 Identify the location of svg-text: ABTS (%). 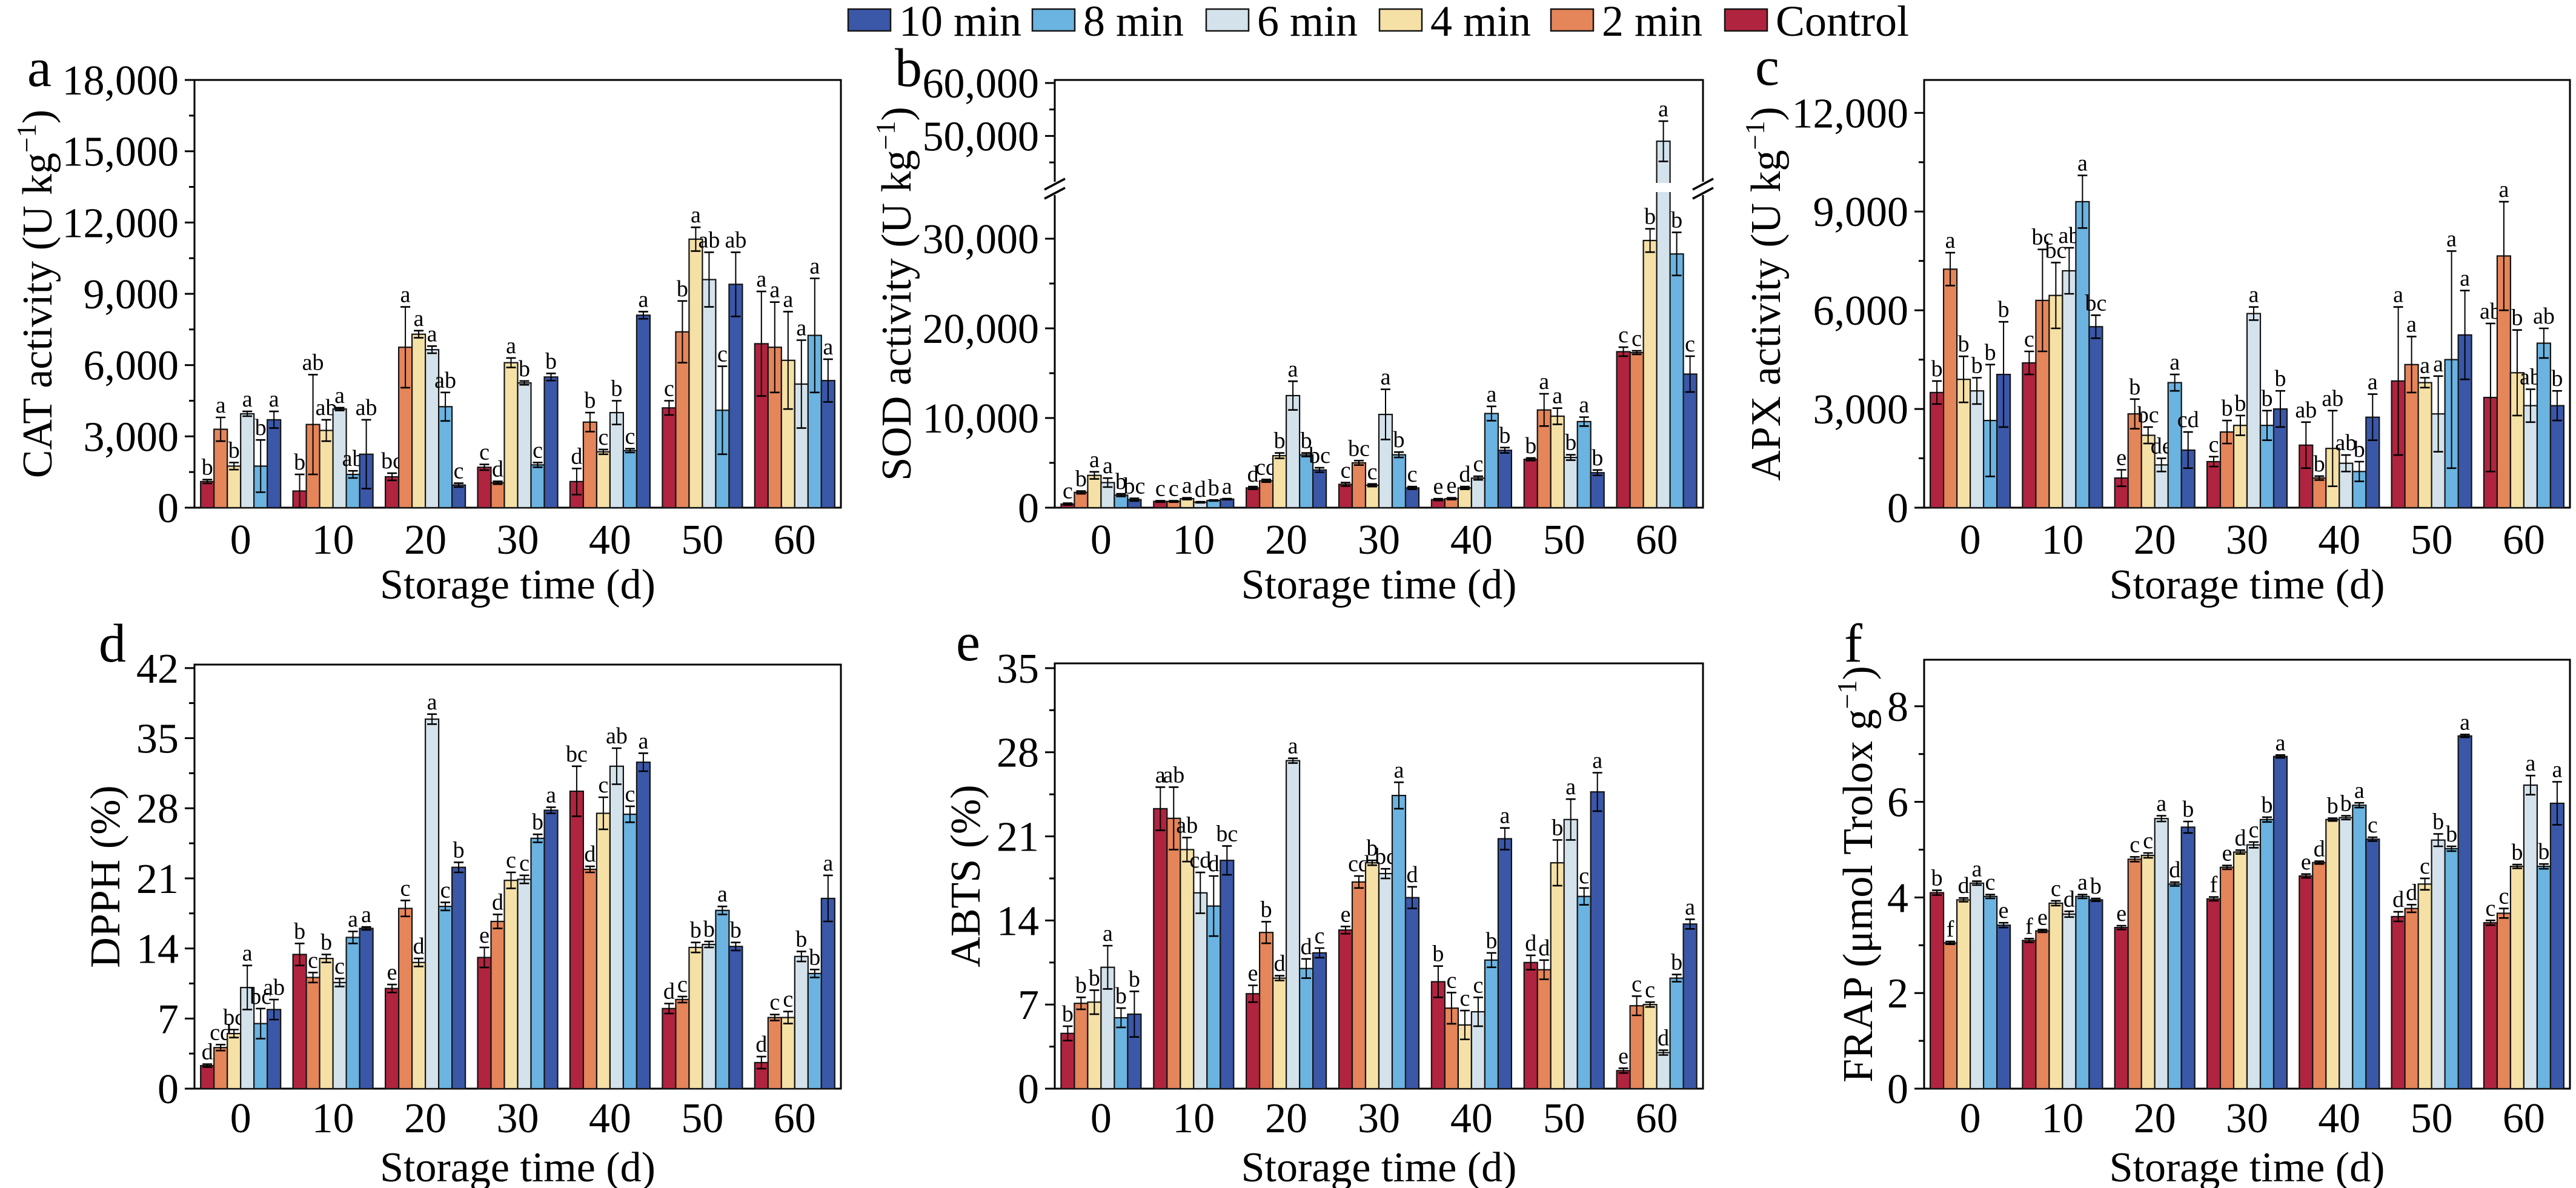
(966, 876).